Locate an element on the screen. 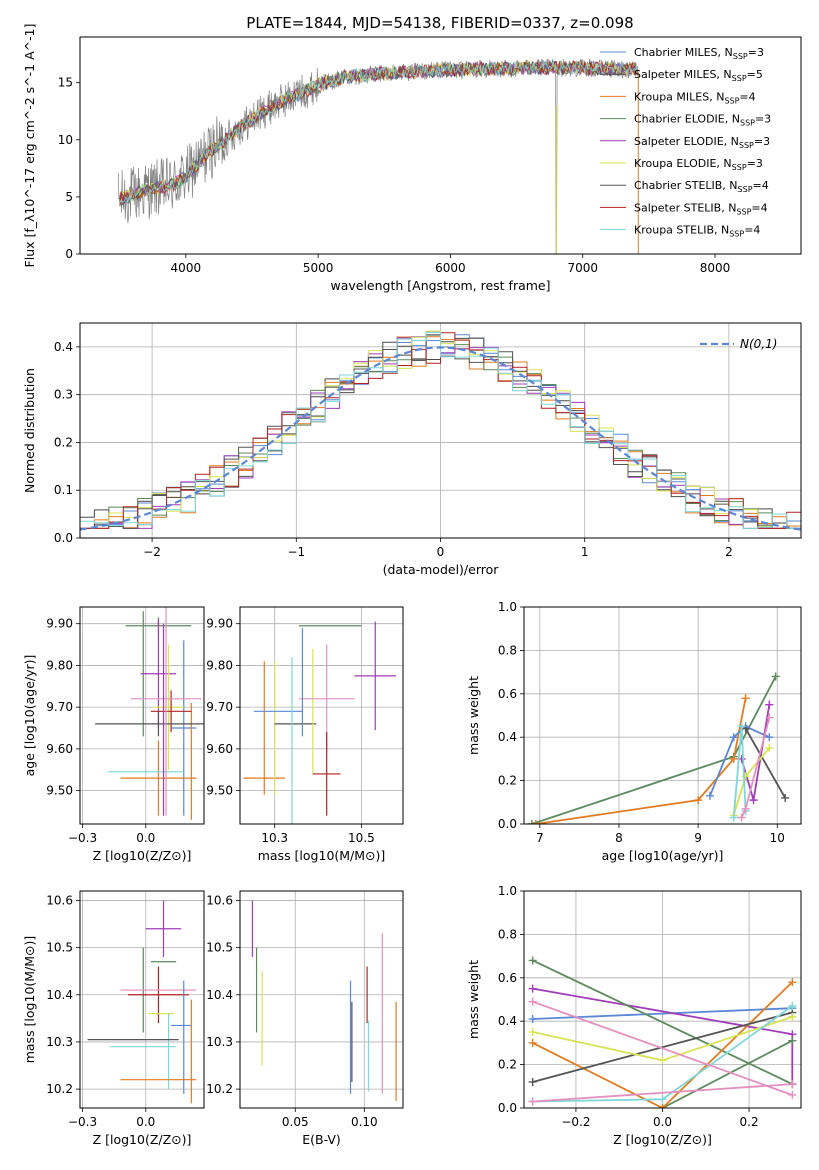 This screenshot has width=819, height=1170. y-tick-label: 10 is located at coordinates (65, 140).